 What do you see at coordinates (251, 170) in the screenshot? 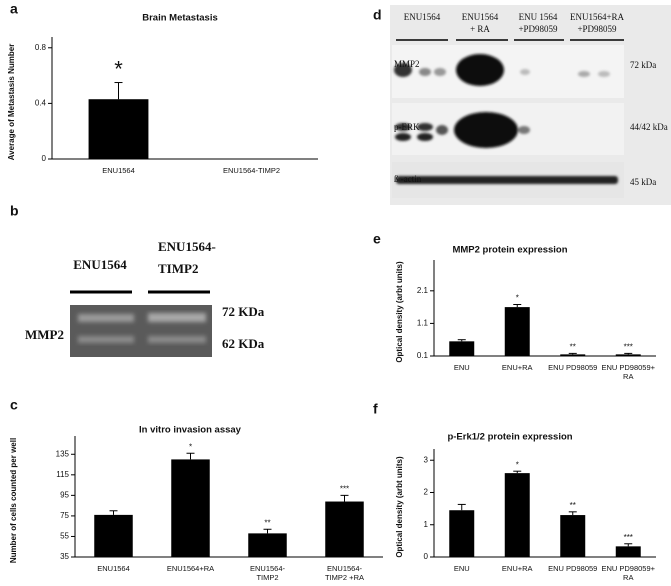
I see `x-tick-label: ENU1564-TIMP2` at bounding box center [251, 170].